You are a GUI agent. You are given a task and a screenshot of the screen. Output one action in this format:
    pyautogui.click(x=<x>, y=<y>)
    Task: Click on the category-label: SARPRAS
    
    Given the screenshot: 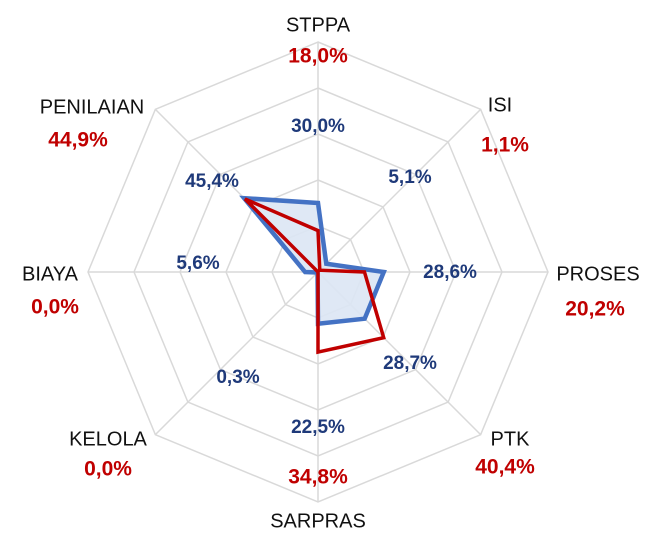 What is the action you would take?
    pyautogui.click(x=318, y=521)
    